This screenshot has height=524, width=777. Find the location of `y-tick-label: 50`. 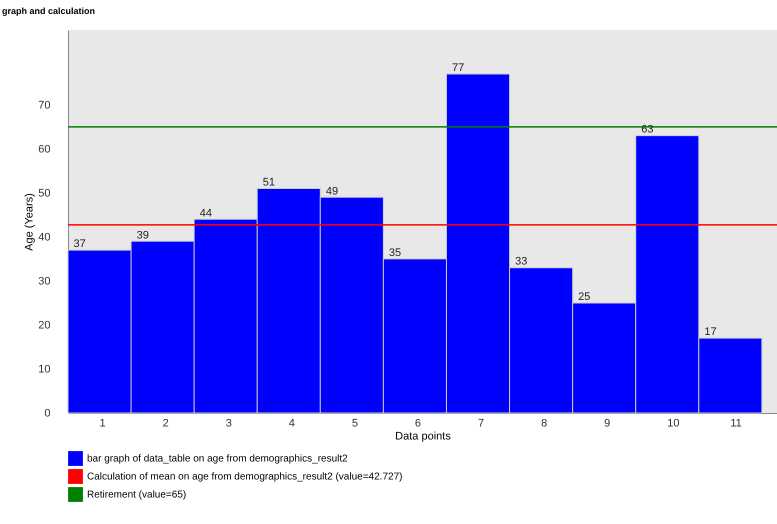

y-tick-label: 50 is located at coordinates (44, 193).